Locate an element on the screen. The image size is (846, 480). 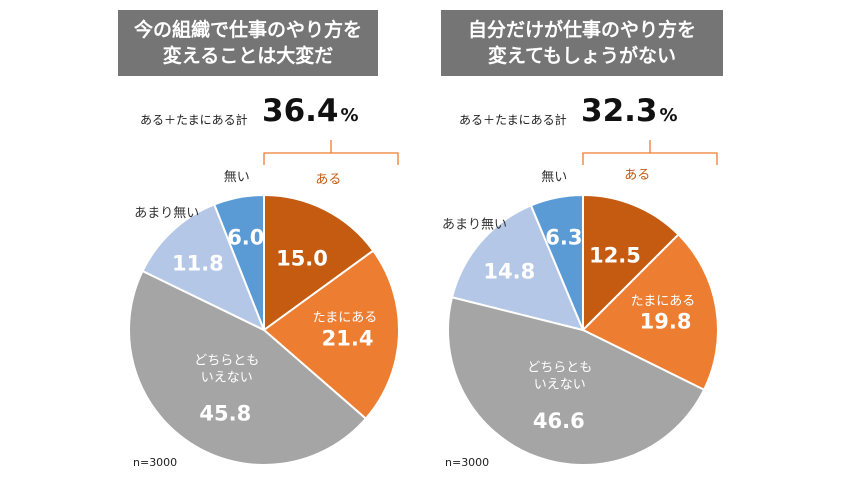
pie-value-label: 14.8 is located at coordinates (509, 272).